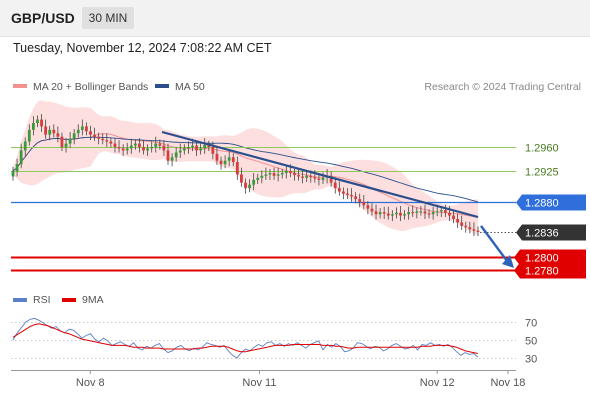  What do you see at coordinates (494, 243) in the screenshot?
I see `projection-arrow` at bounding box center [494, 243].